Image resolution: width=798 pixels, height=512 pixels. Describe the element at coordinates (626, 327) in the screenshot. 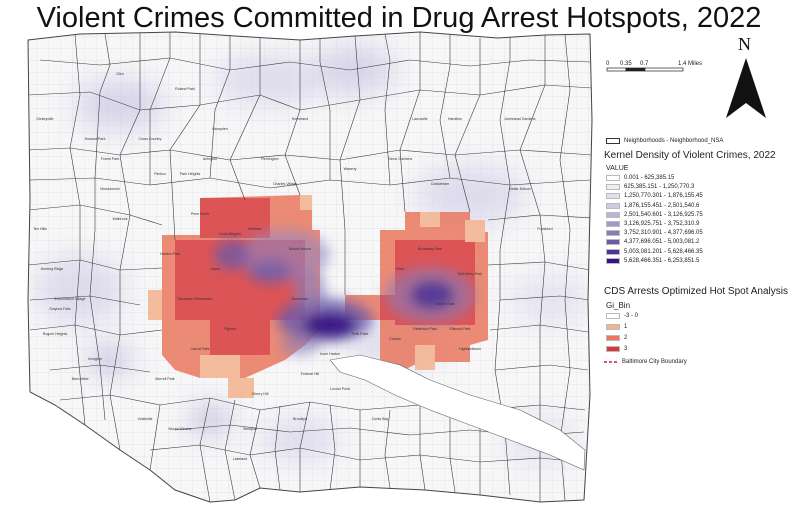

I see `hotspot-class-label: 1` at that location.